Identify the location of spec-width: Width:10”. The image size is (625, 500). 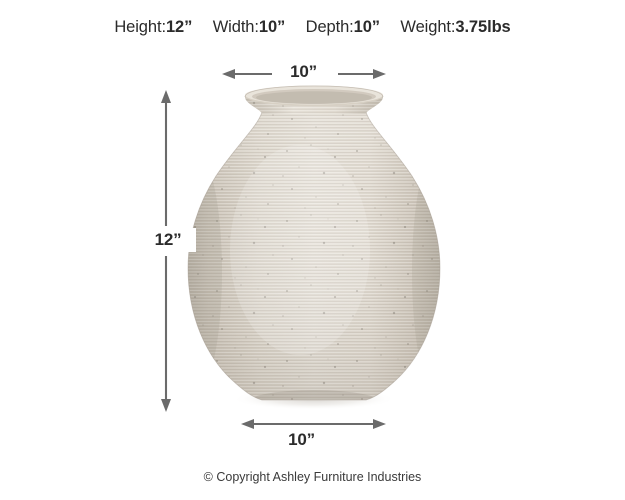
(249, 27).